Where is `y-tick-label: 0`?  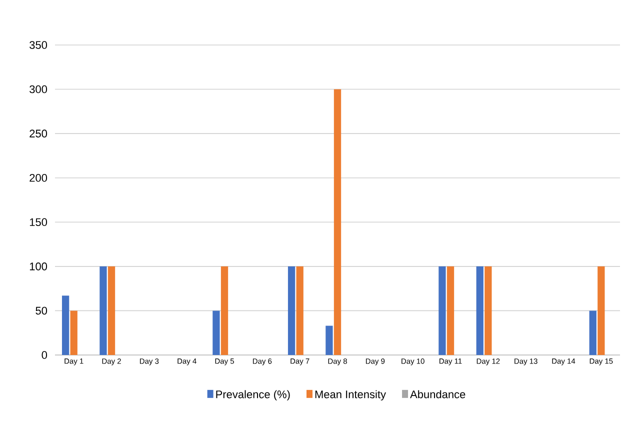 y-tick-label: 0 is located at coordinates (45, 355).